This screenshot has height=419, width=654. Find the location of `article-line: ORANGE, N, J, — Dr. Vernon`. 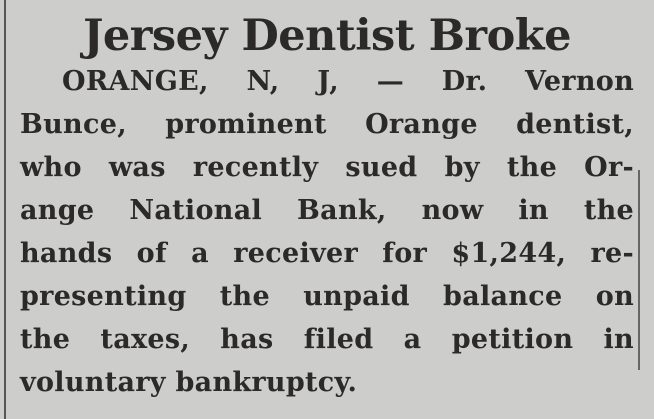

article-line: ORANGE, N, J, — Dr. Vernon is located at coordinates (348, 81).